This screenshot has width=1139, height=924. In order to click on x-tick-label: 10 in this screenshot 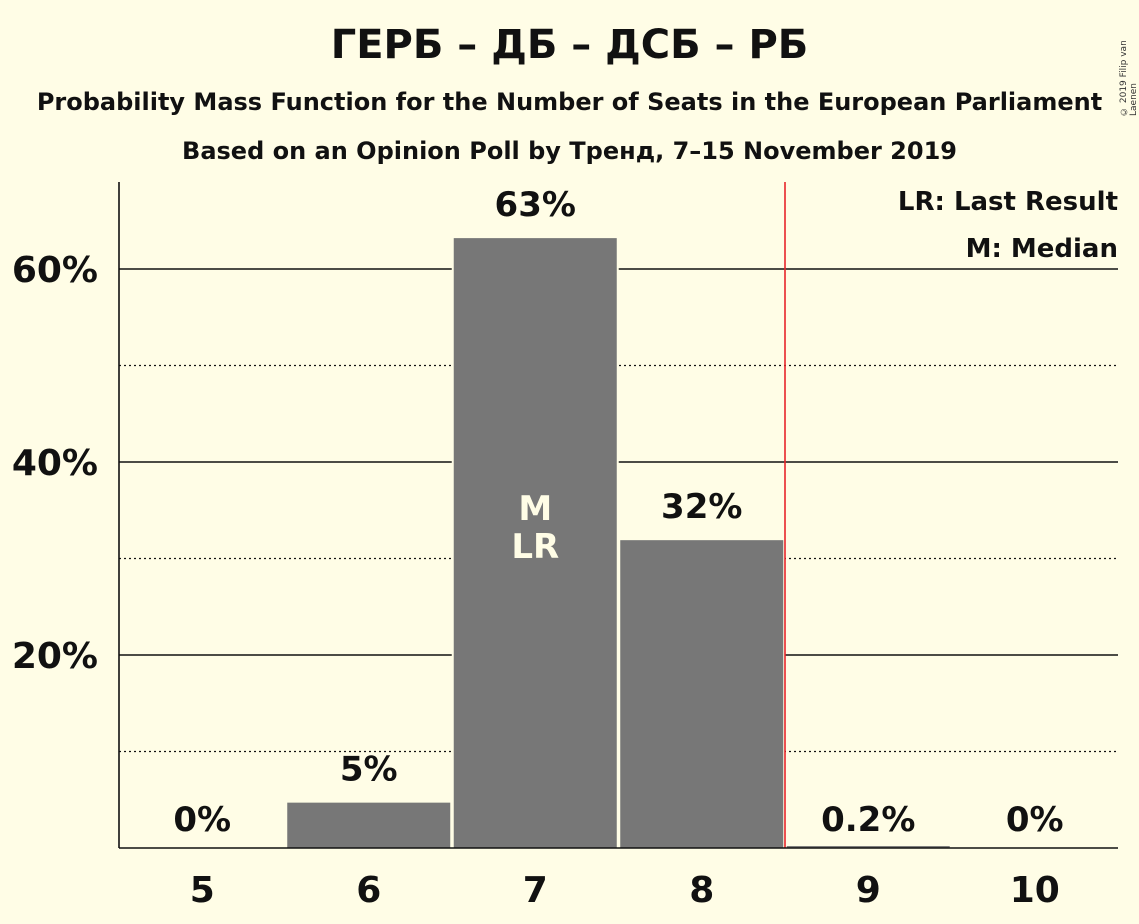, I will do `click(1035, 890)`.